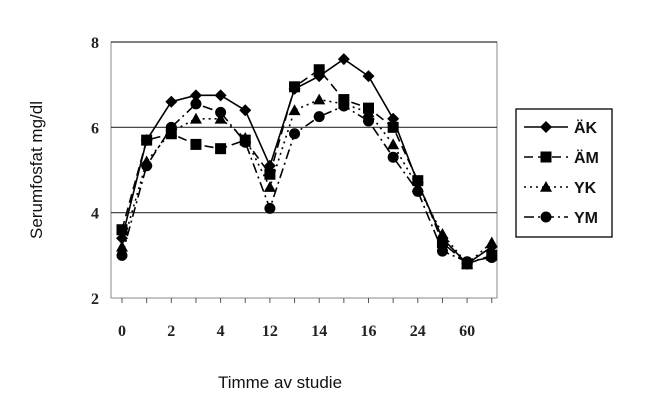  Describe the element at coordinates (418, 331) in the screenshot. I see `x-tick-label: 24` at that location.